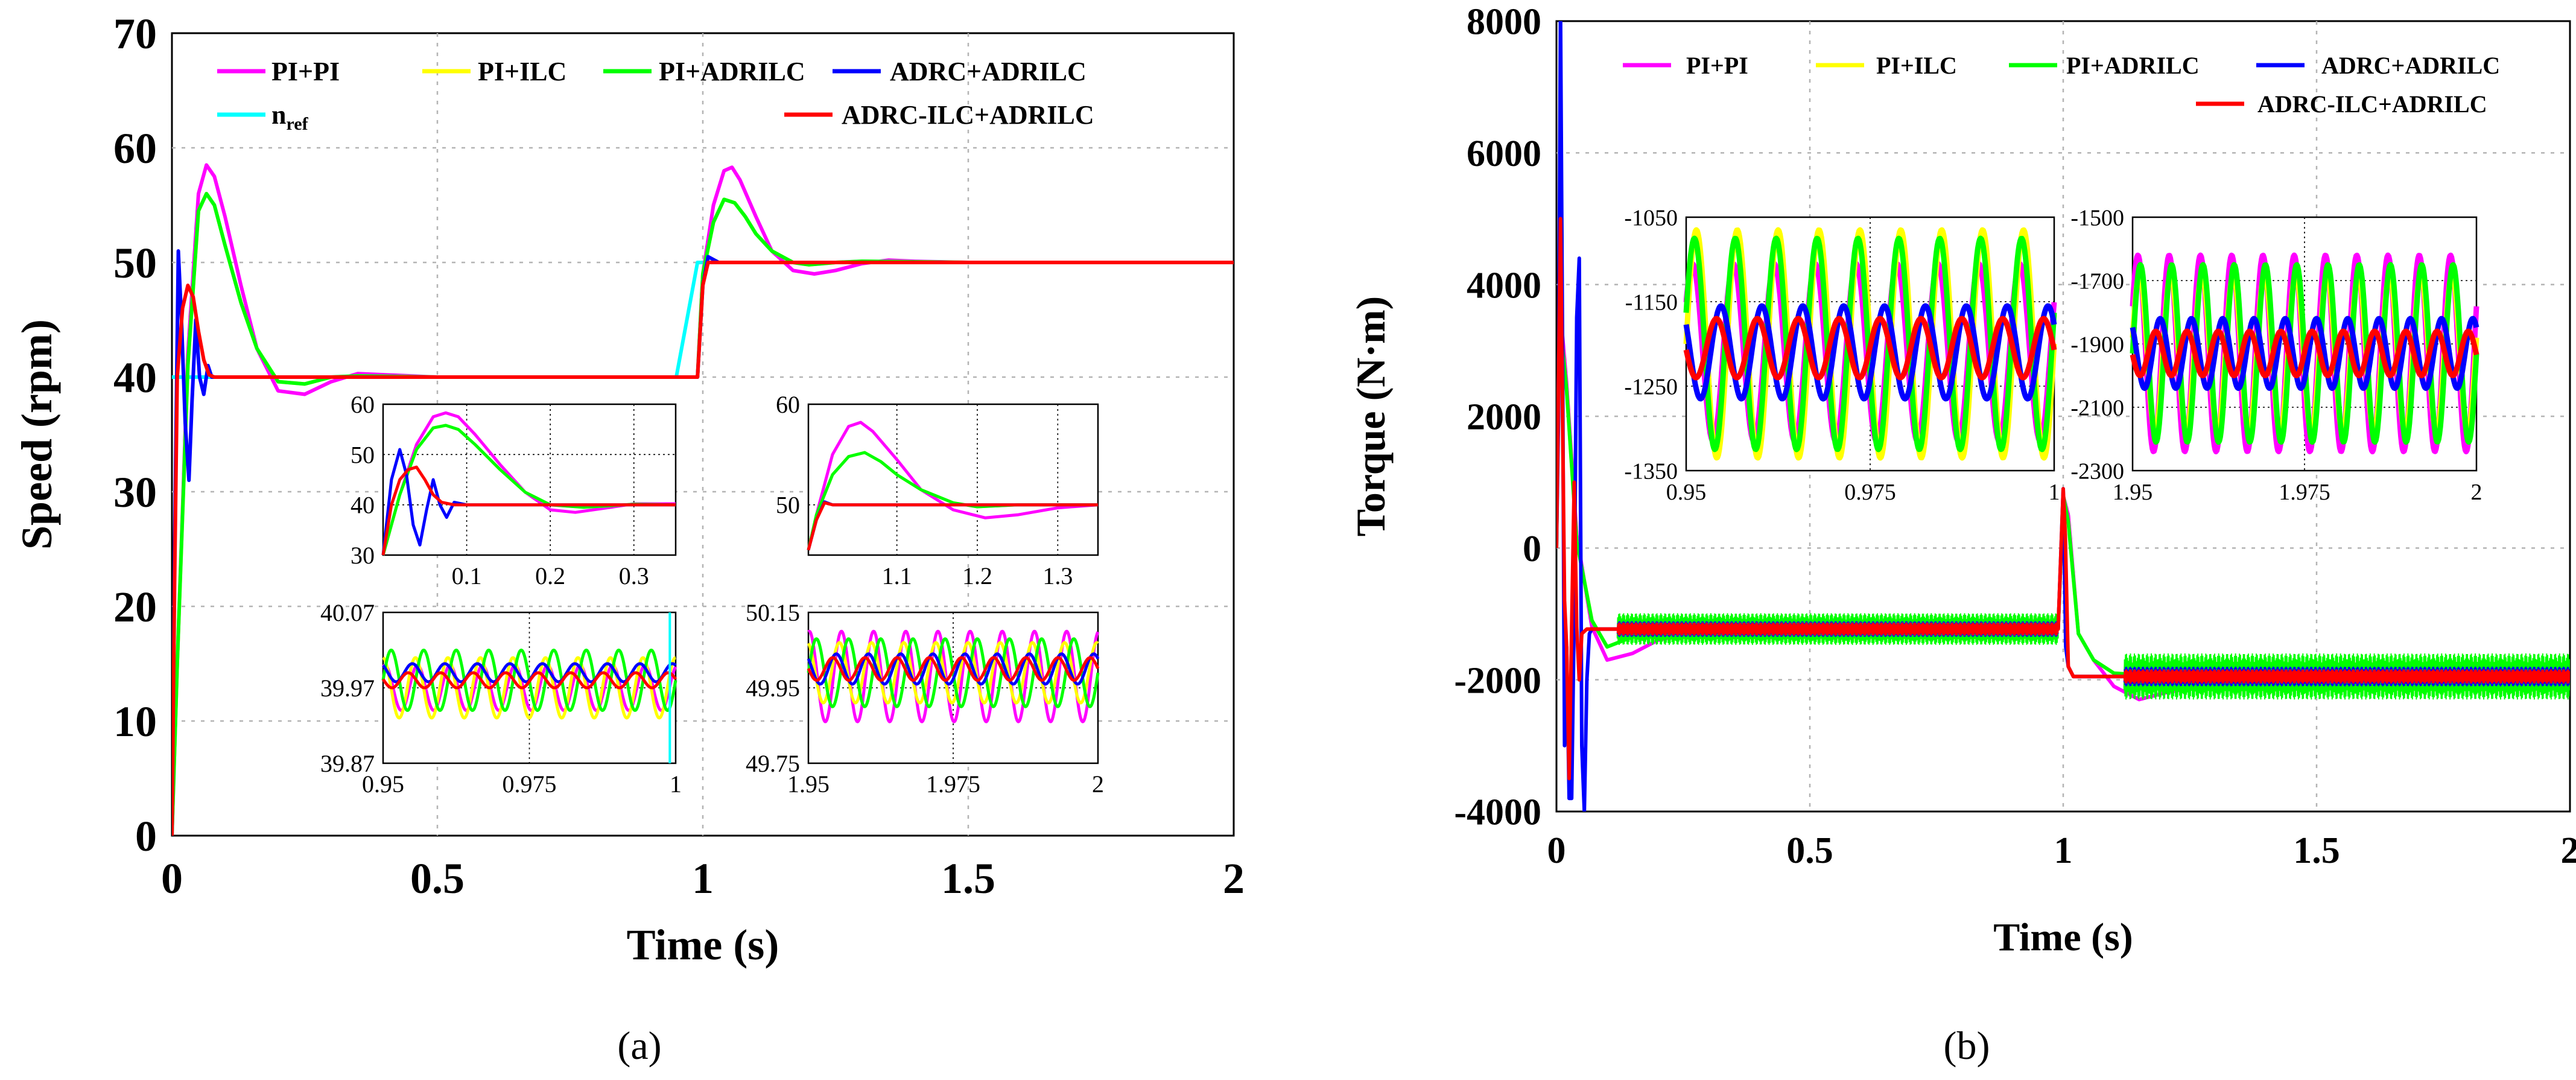 The image size is (2576, 1080). Describe the element at coordinates (2097, 408) in the screenshot. I see `inset-torque_inset_2-ytick-label: -2100` at that location.